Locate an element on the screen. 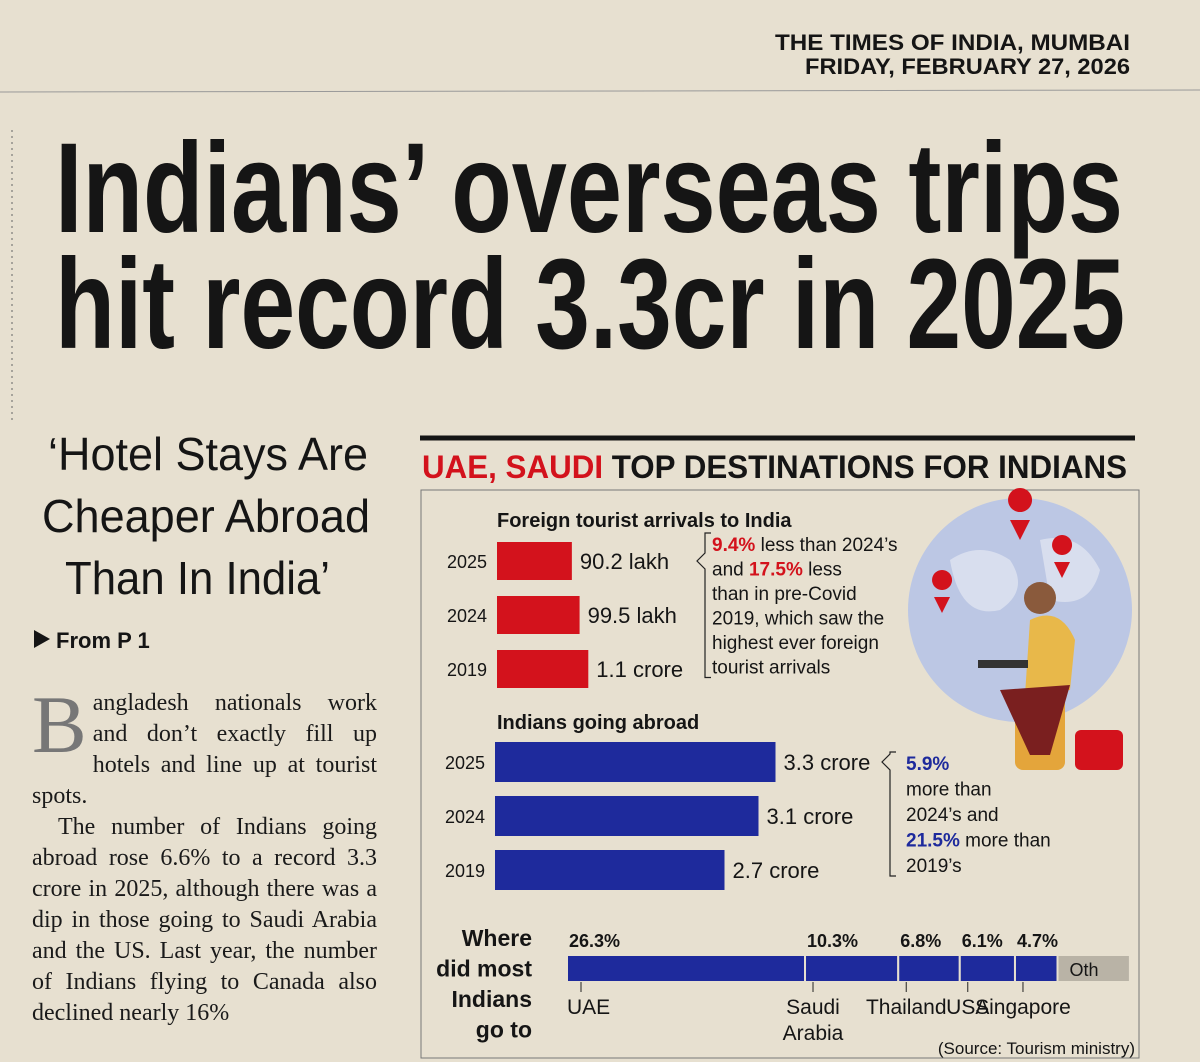 This screenshot has width=1200, height=1062. person-head is located at coordinates (1040, 598).